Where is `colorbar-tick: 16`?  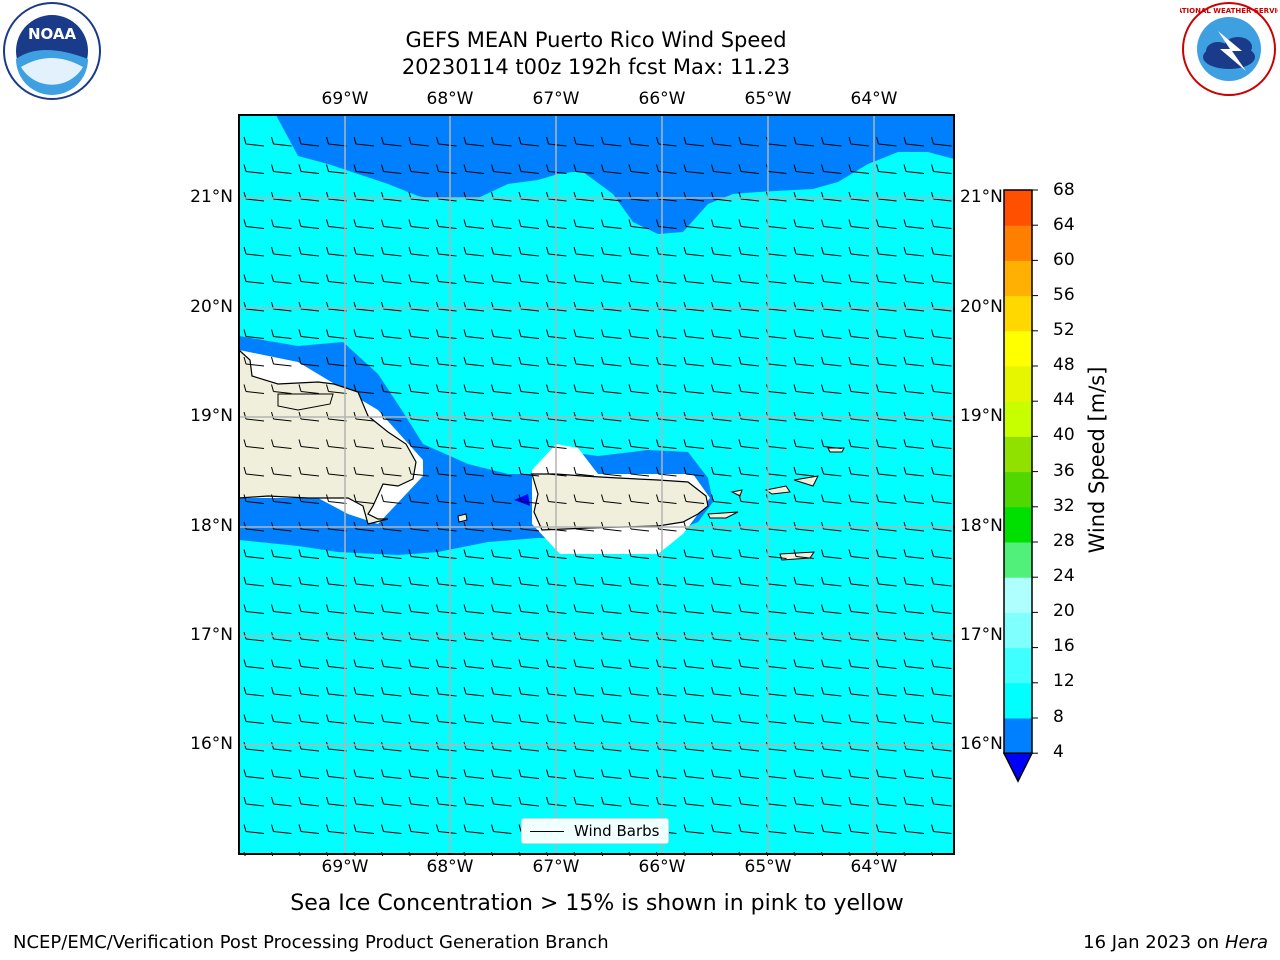
colorbar-tick: 16 is located at coordinates (1064, 646).